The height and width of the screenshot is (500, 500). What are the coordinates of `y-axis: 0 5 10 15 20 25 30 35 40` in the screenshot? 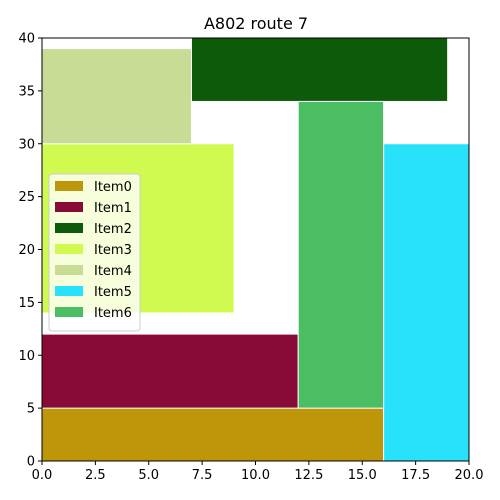 It's located at (30, 251).